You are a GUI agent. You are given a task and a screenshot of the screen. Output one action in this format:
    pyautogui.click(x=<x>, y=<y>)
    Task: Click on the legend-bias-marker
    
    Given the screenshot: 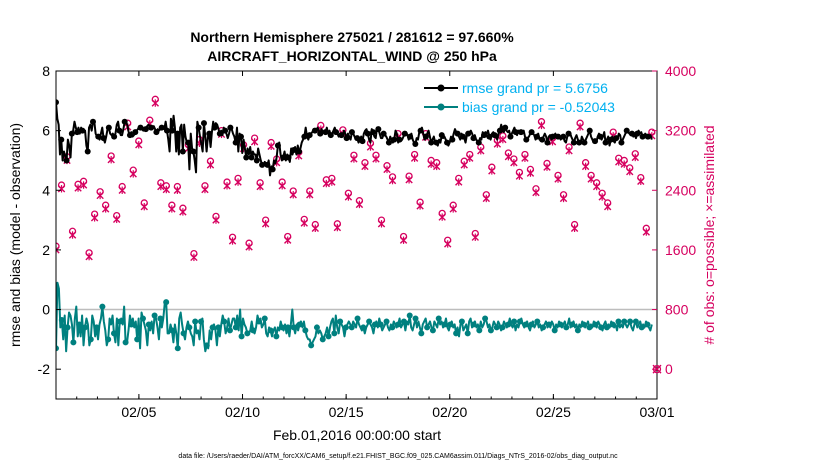 What is the action you would take?
    pyautogui.click(x=441, y=107)
    